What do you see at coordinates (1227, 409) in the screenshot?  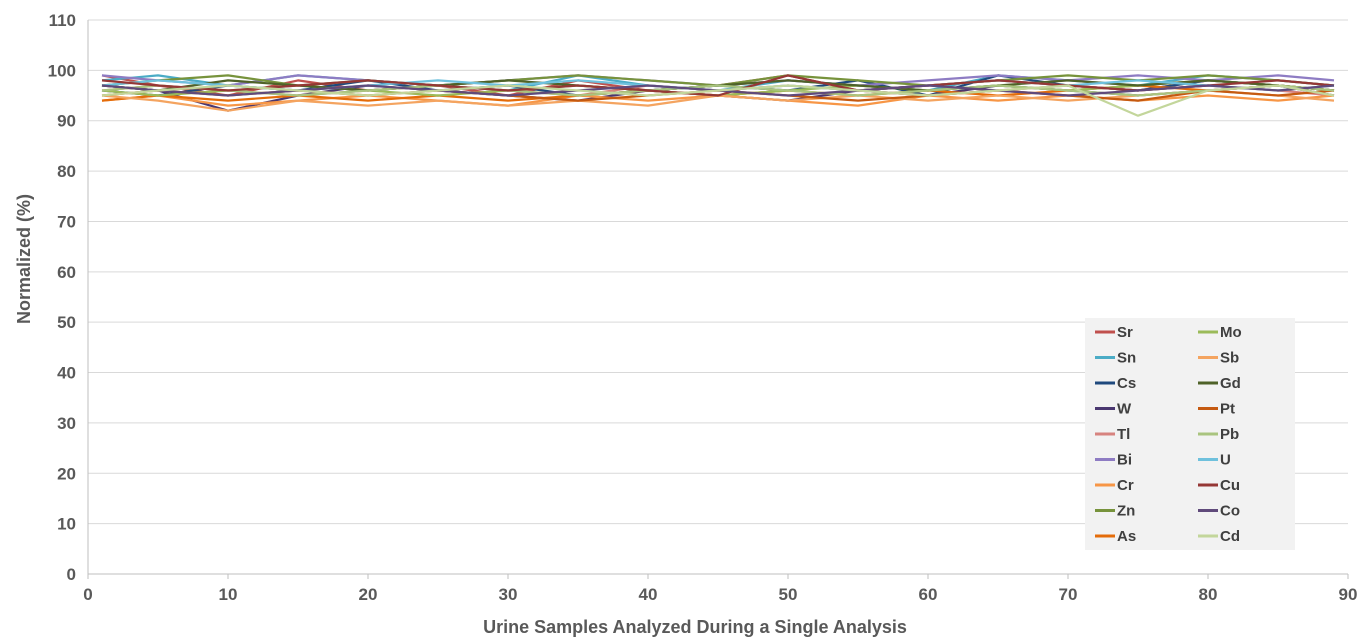 I see `legend-label: Pt` at bounding box center [1227, 409].